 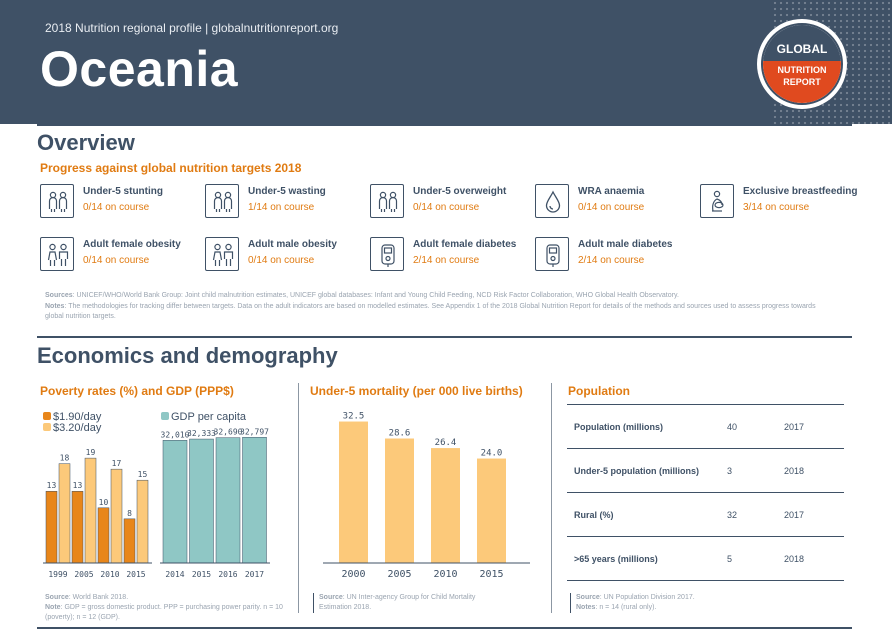 I want to click on target-item: WRA anaemia 0/14 on course, so click(x=617, y=202).